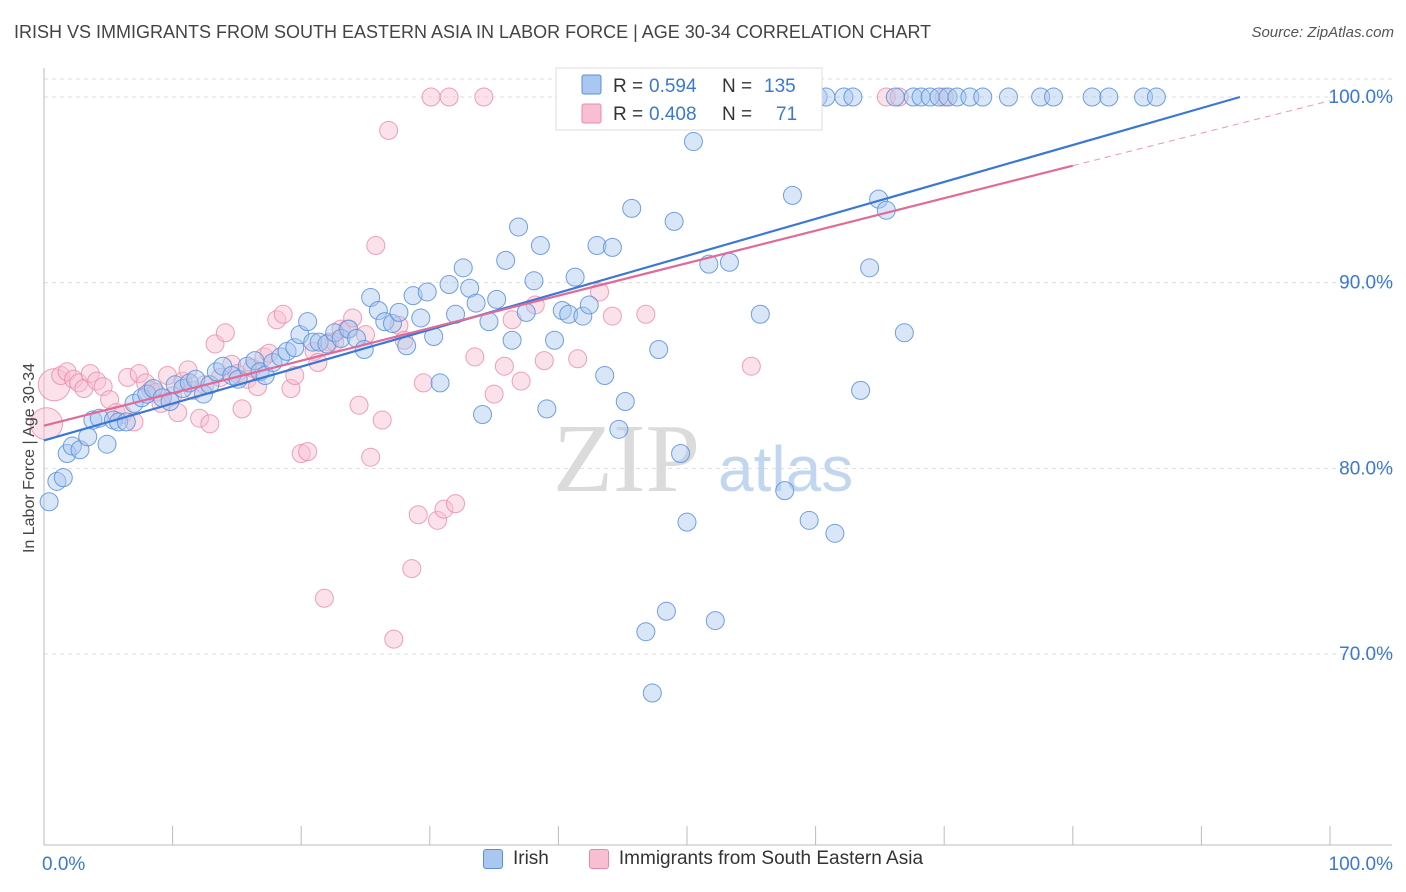 The image size is (1406, 892). Describe the element at coordinates (786, 114) in the screenshot. I see `stats-sea-n-value: 71` at that location.